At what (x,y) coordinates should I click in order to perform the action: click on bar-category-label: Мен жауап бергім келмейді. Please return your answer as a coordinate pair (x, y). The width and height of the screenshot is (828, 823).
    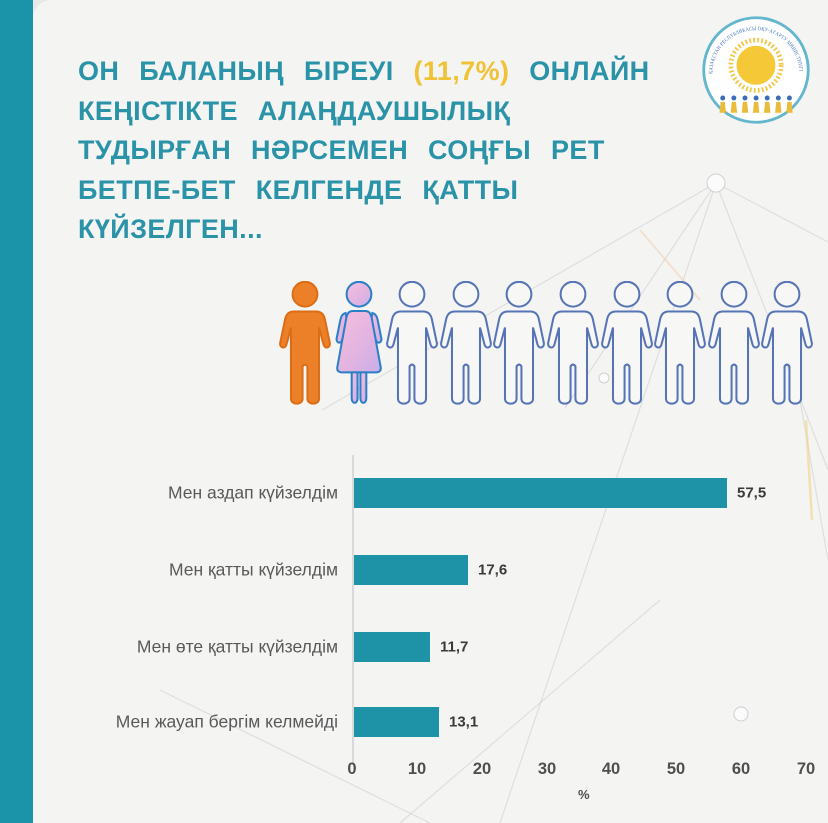
    Looking at the image, I should click on (226, 721).